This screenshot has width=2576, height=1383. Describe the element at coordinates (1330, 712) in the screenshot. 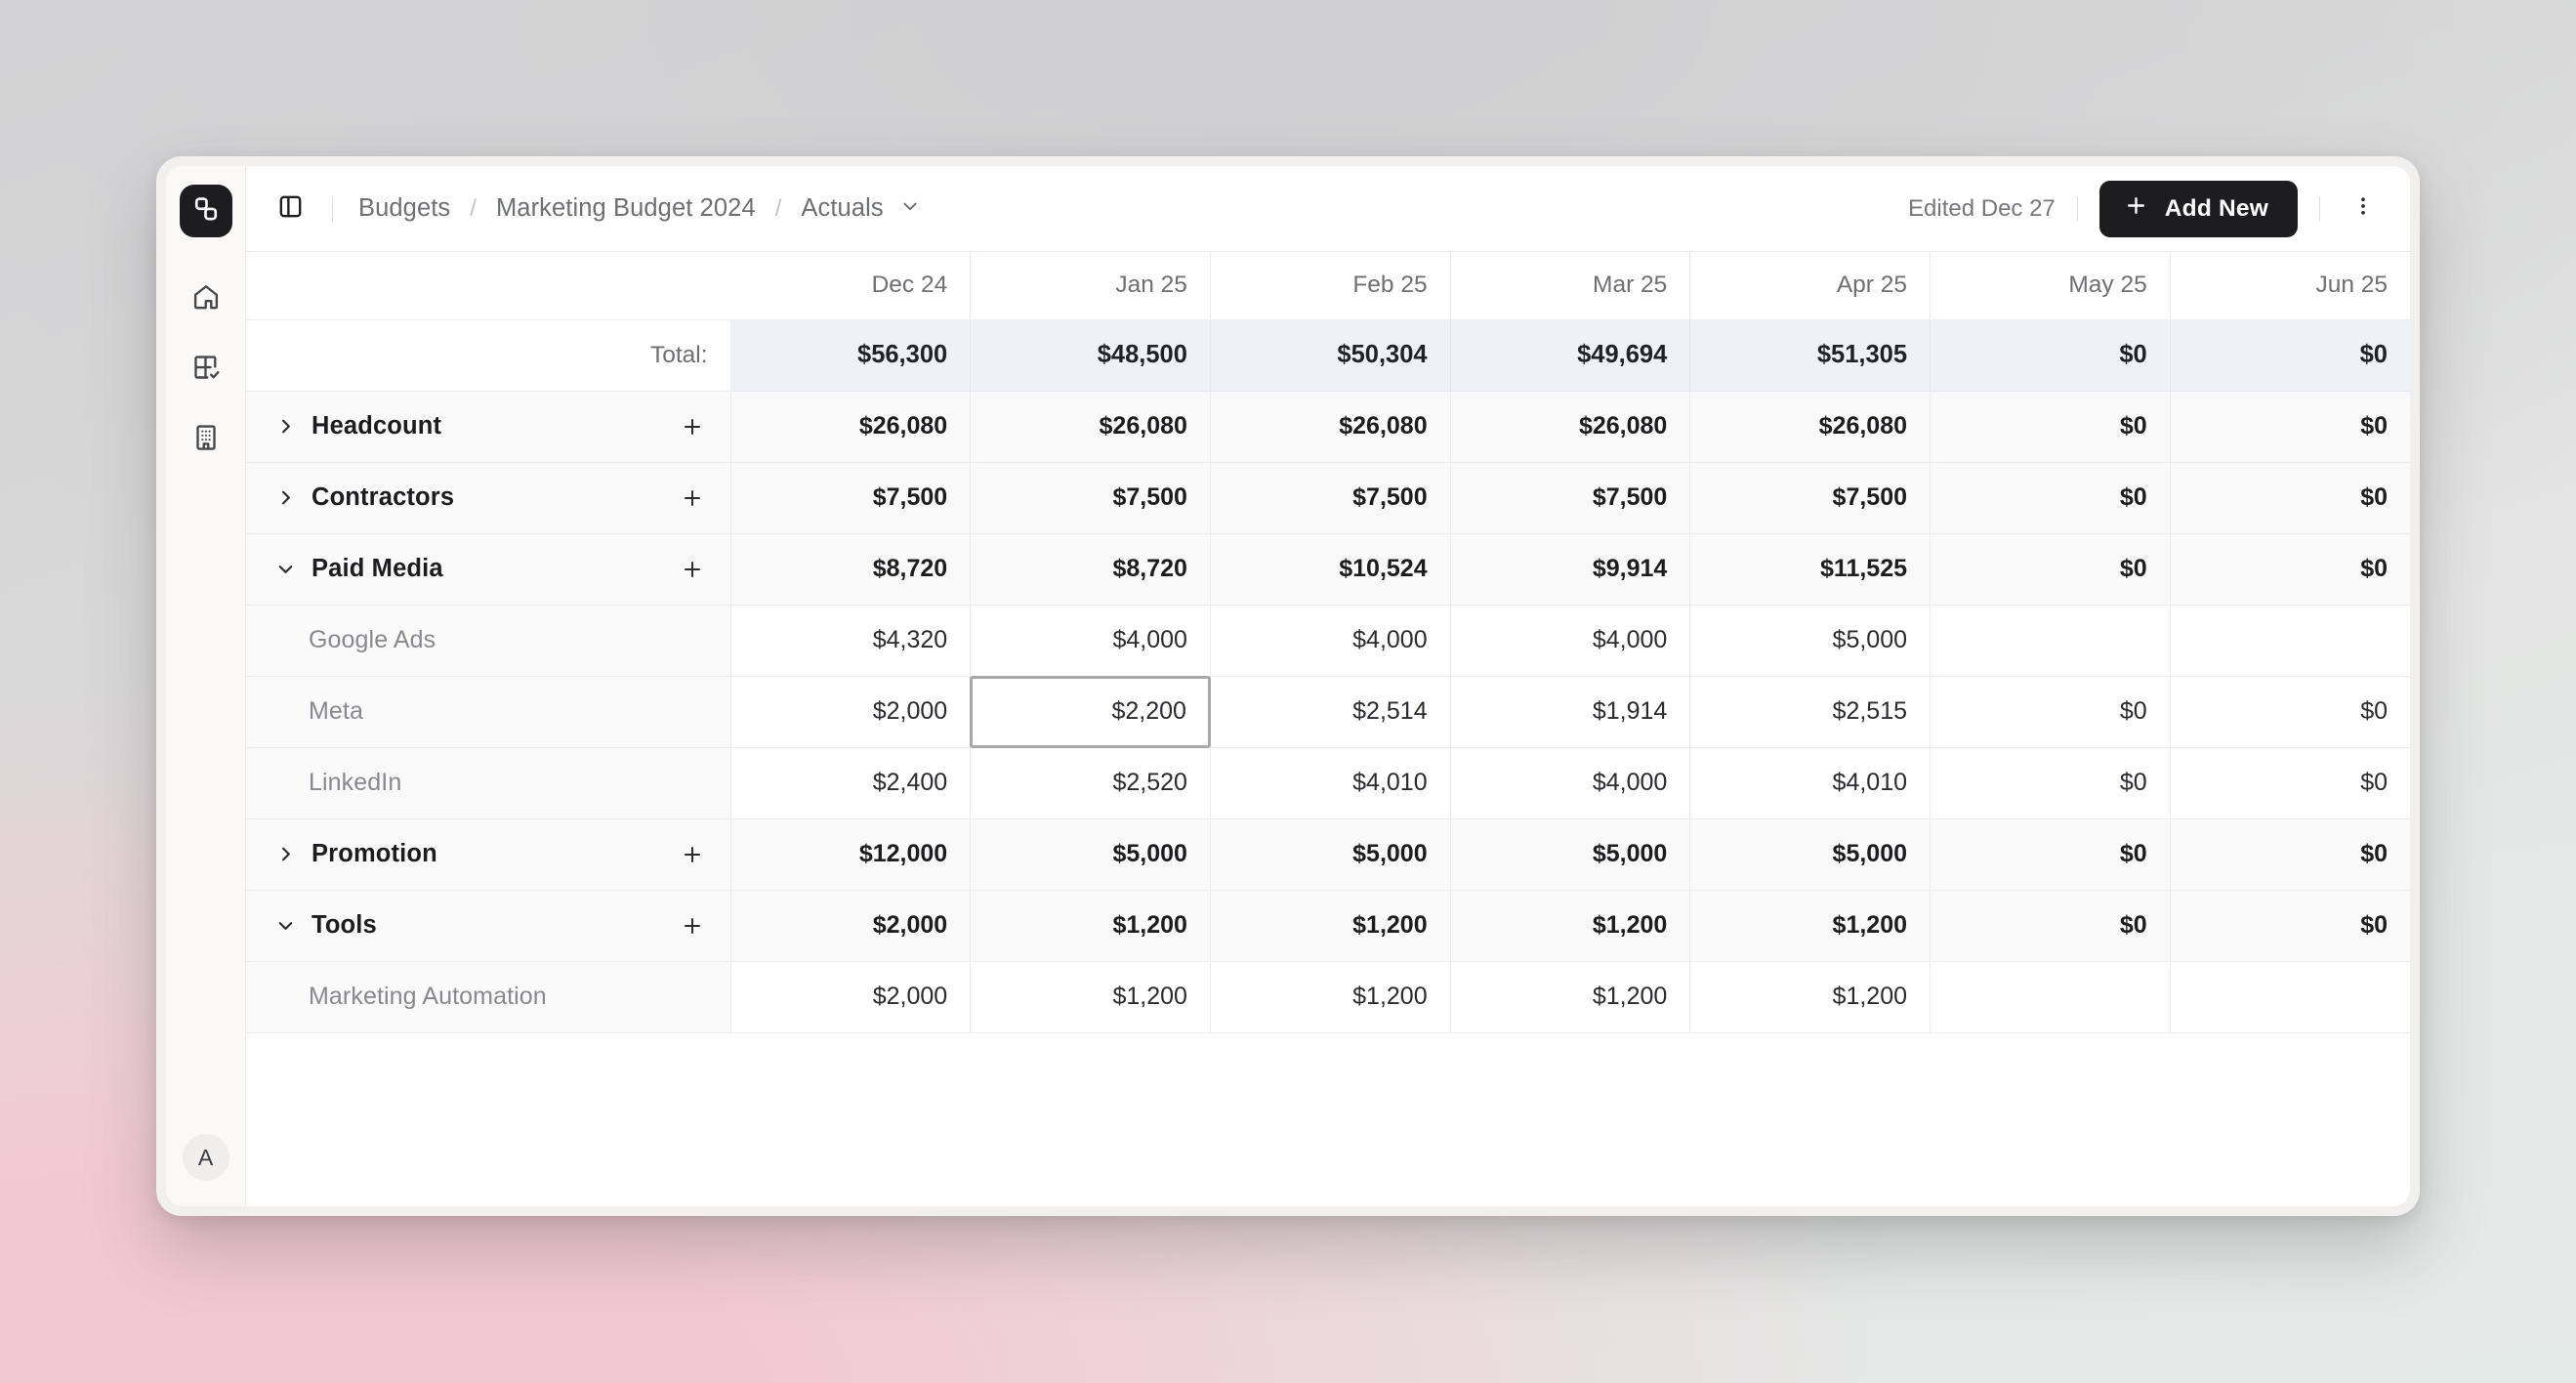

I see `value-cell: $2,514` at that location.